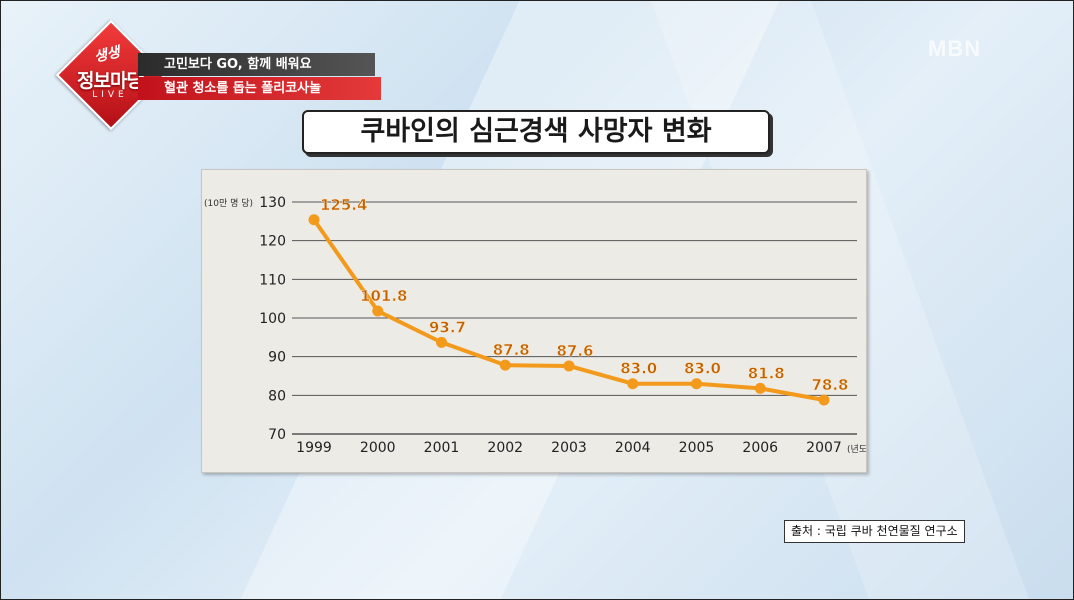 This screenshot has width=1074, height=600. What do you see at coordinates (272, 319) in the screenshot?
I see `y-tick-label: 100` at bounding box center [272, 319].